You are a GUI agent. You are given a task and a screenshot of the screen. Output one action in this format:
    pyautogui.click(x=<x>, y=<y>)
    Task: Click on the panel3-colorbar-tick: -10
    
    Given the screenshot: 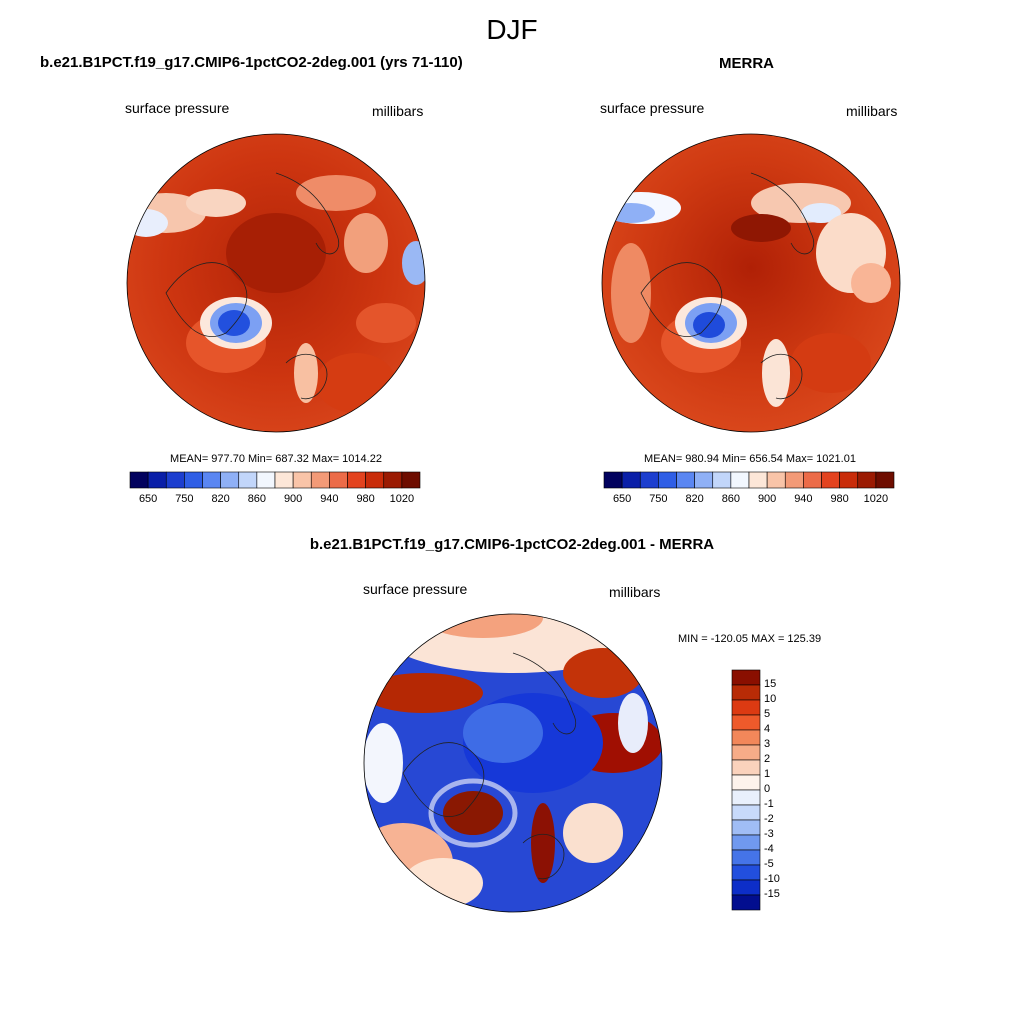 What is the action you would take?
    pyautogui.click(x=772, y=879)
    